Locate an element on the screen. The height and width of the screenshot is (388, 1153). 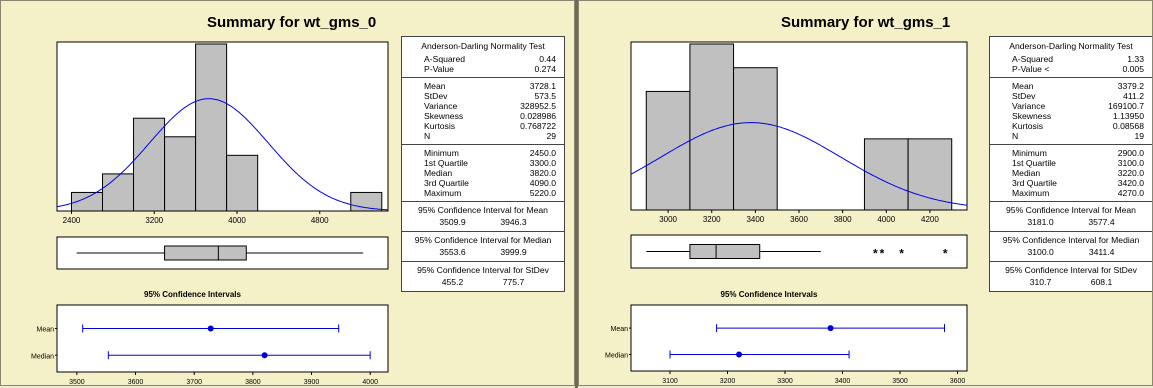
stats-label: Skewness is located at coordinates (1032, 116).